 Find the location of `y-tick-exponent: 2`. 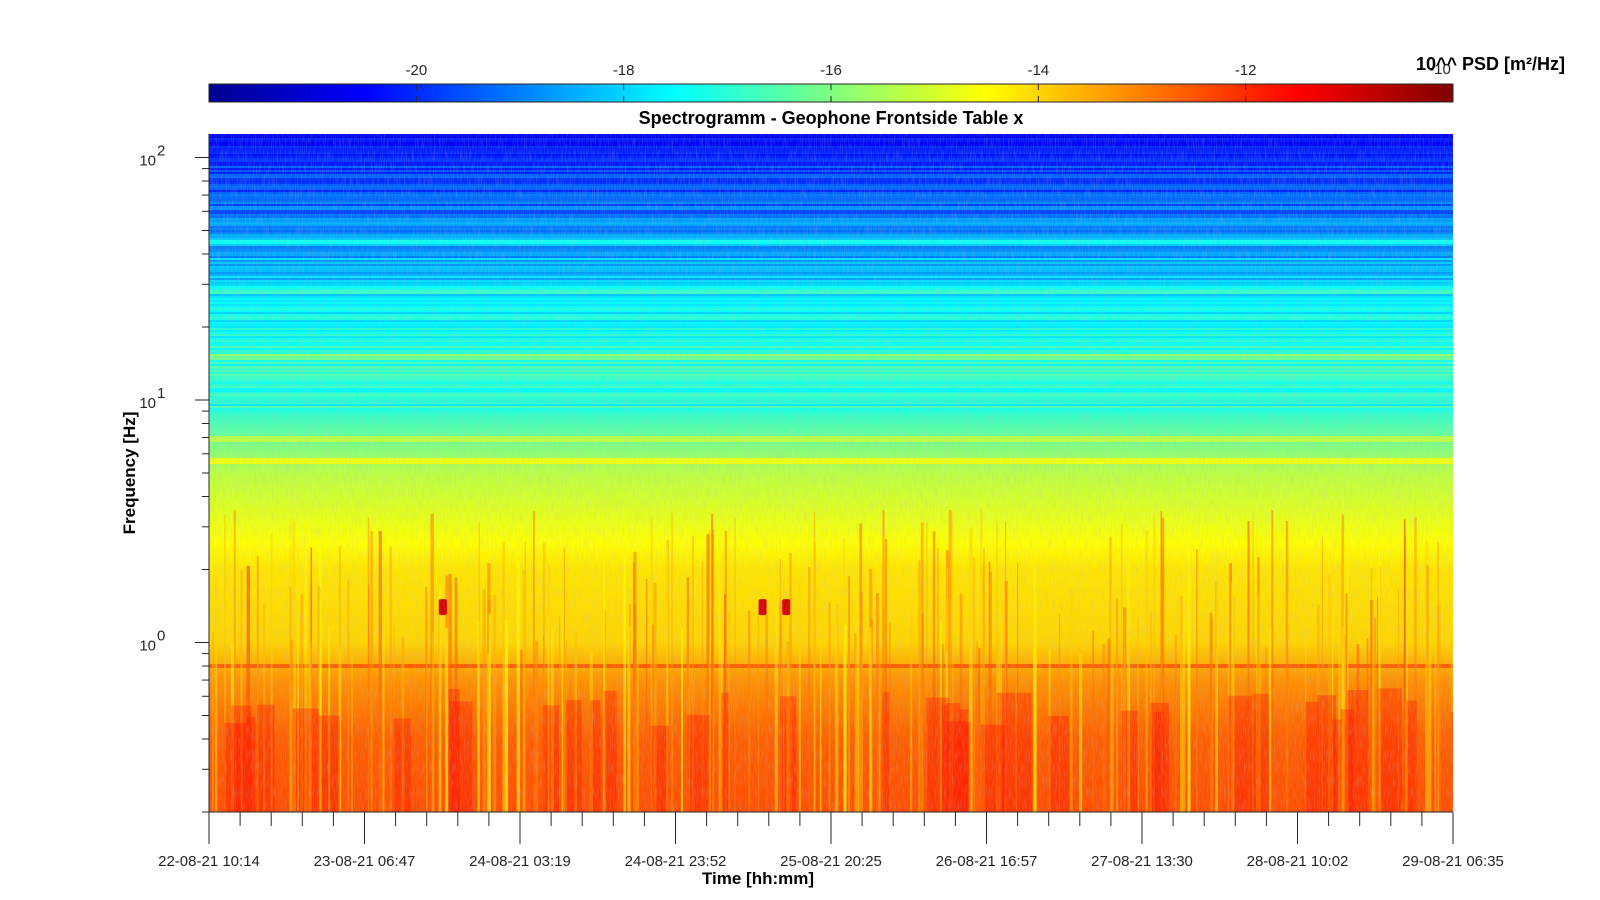

y-tick-exponent: 2 is located at coordinates (161, 151).